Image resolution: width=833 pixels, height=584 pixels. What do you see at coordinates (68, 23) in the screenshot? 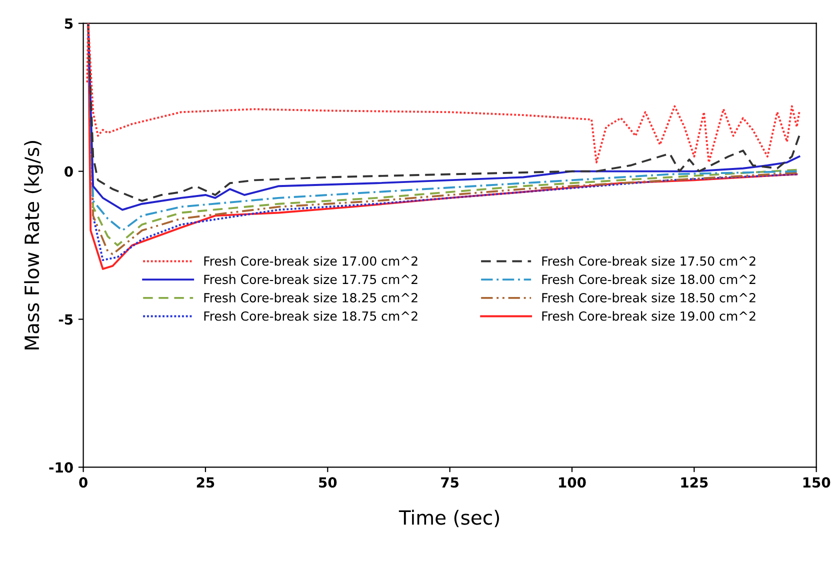
I see `y-tick-label: 5` at bounding box center [68, 23].